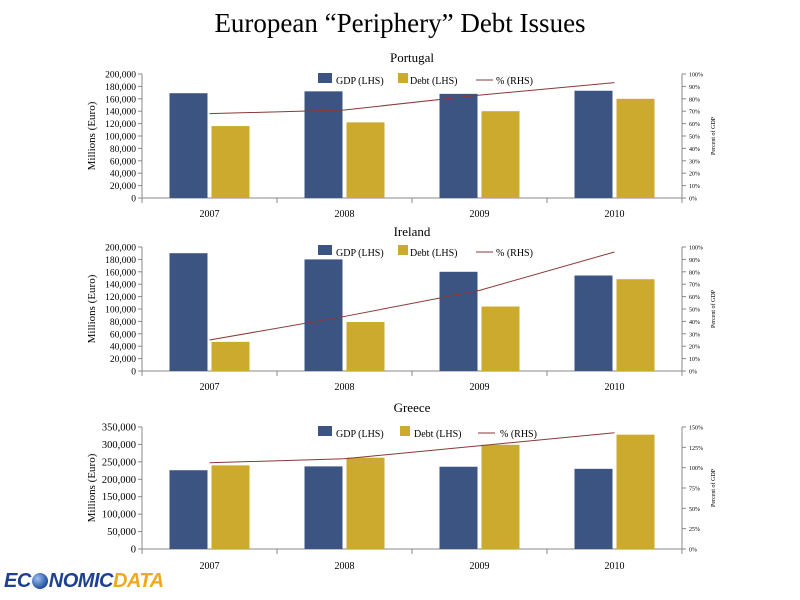 This screenshot has width=800, height=600. What do you see at coordinates (412, 57) in the screenshot?
I see `chart-title: Portugal` at bounding box center [412, 57].